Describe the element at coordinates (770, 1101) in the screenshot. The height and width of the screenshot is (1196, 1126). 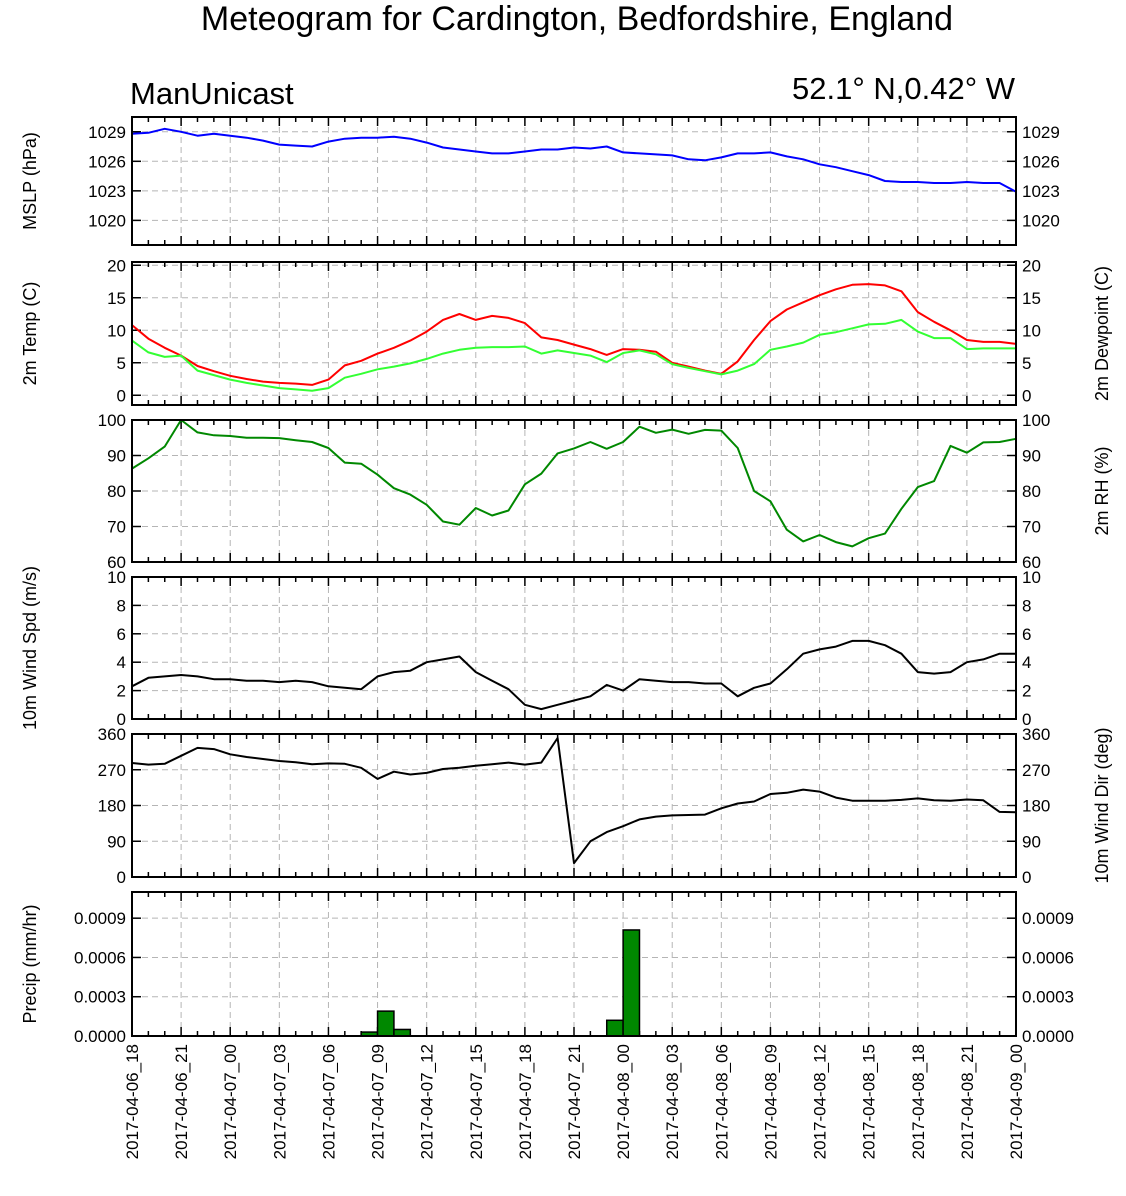
I see `x-tick-label: 2017-04-08_09` at that location.